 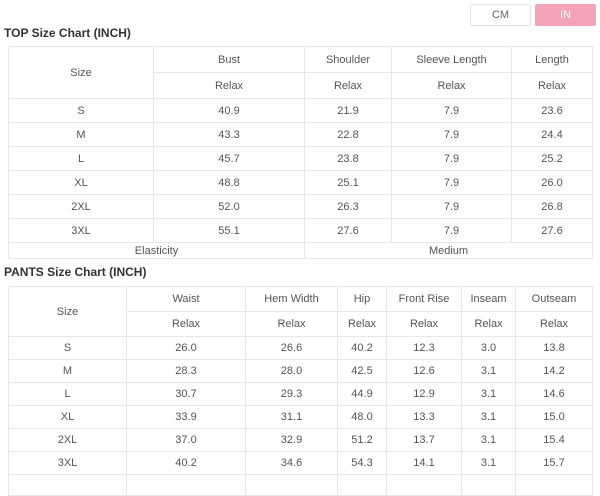 What do you see at coordinates (348, 134) in the screenshot?
I see `measurement-cell: 22.8` at bounding box center [348, 134].